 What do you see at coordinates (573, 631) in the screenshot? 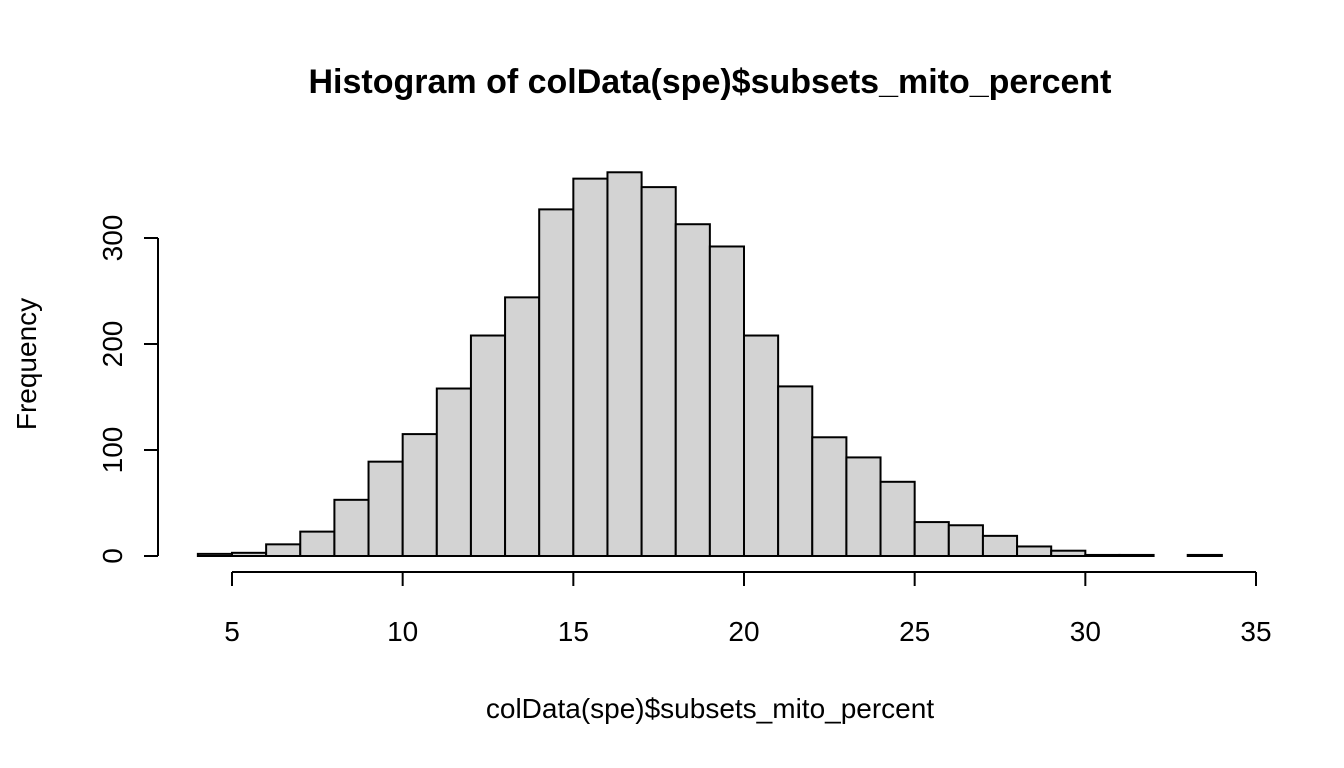
I see `x-tick-label: 15` at bounding box center [573, 631].